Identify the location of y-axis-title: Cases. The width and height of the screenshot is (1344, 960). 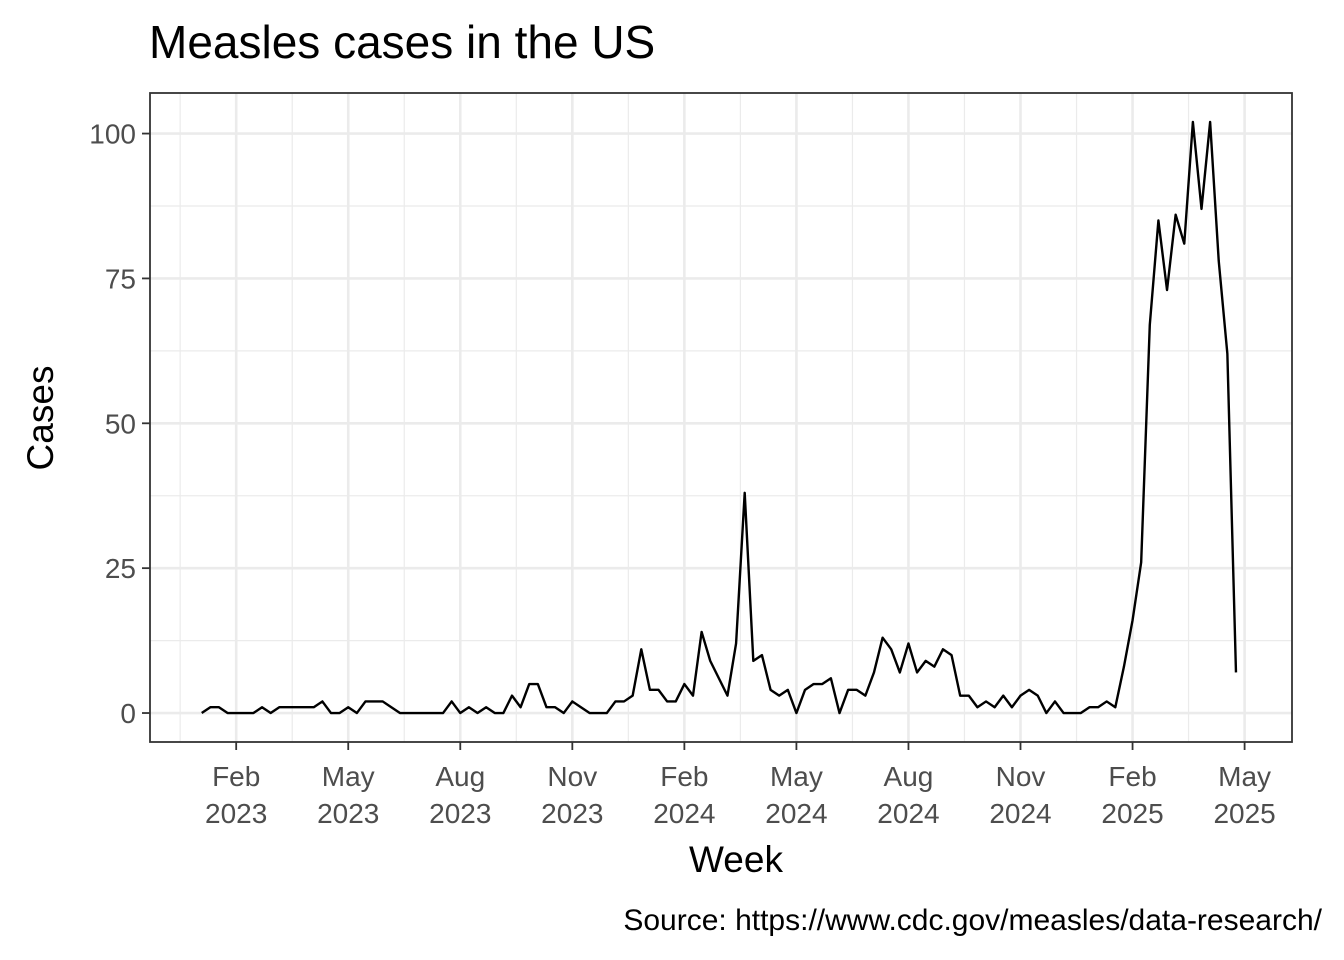
(40, 418).